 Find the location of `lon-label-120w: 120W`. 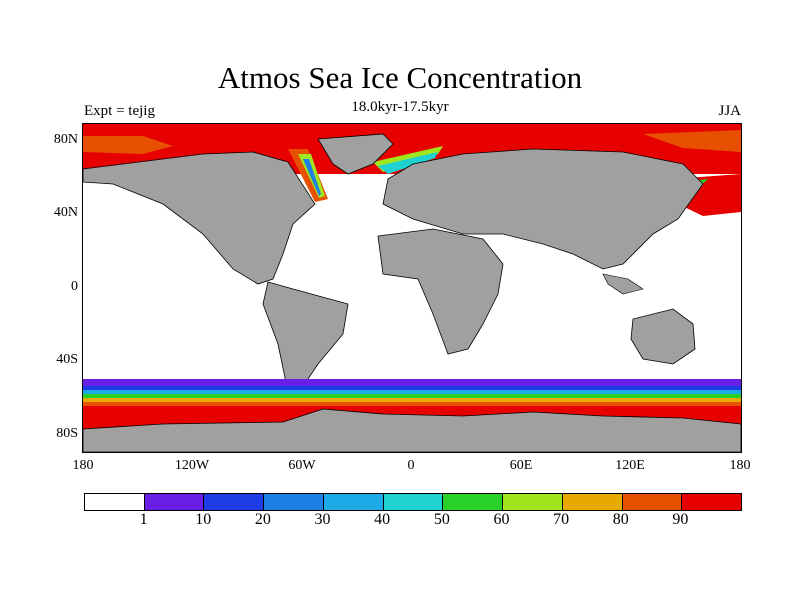

lon-label-120w: 120W is located at coordinates (192, 465).